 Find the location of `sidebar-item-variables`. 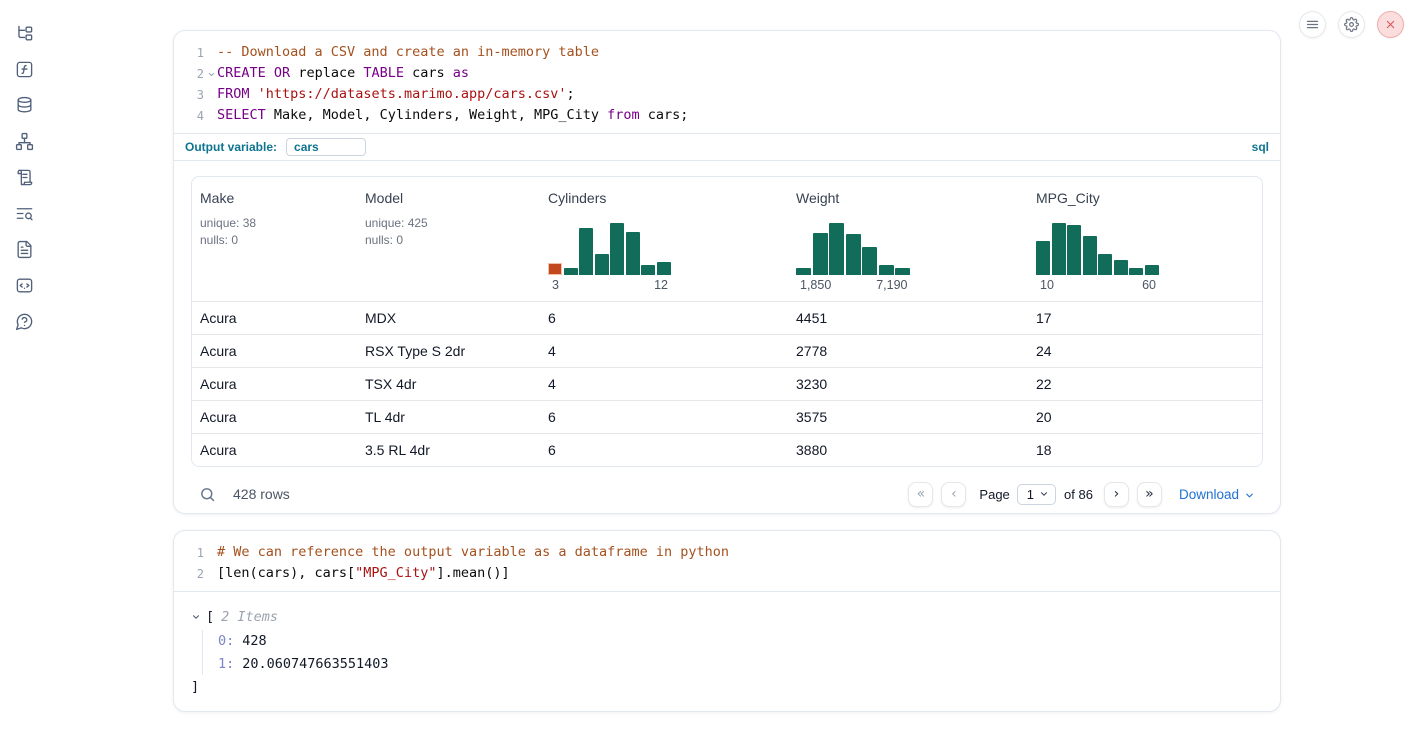

sidebar-item-variables is located at coordinates (24, 69).